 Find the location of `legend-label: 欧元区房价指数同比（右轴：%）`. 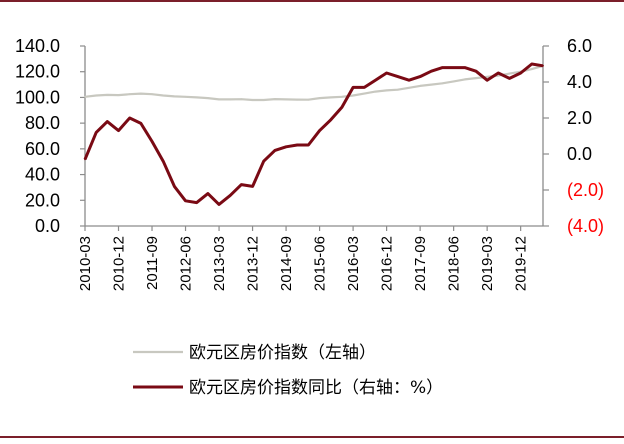

legend-label: 欧元区房价指数同比（右轴：%） is located at coordinates (316, 388).